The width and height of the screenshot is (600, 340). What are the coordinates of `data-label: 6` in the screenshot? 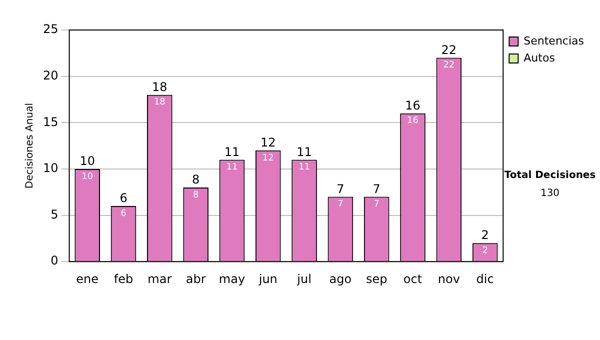 It's located at (123, 213).